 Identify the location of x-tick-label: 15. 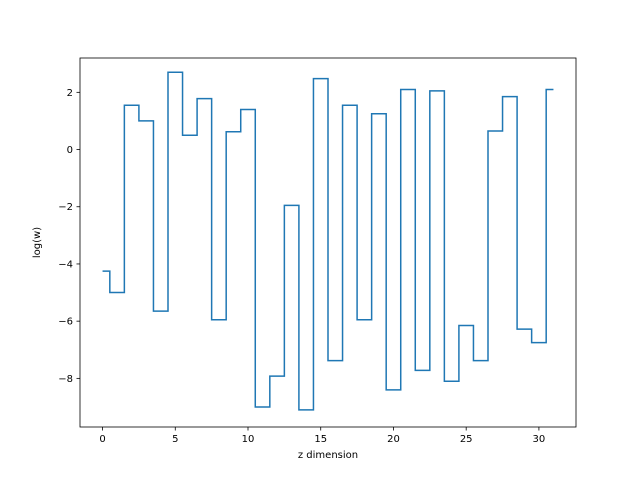
(320, 439).